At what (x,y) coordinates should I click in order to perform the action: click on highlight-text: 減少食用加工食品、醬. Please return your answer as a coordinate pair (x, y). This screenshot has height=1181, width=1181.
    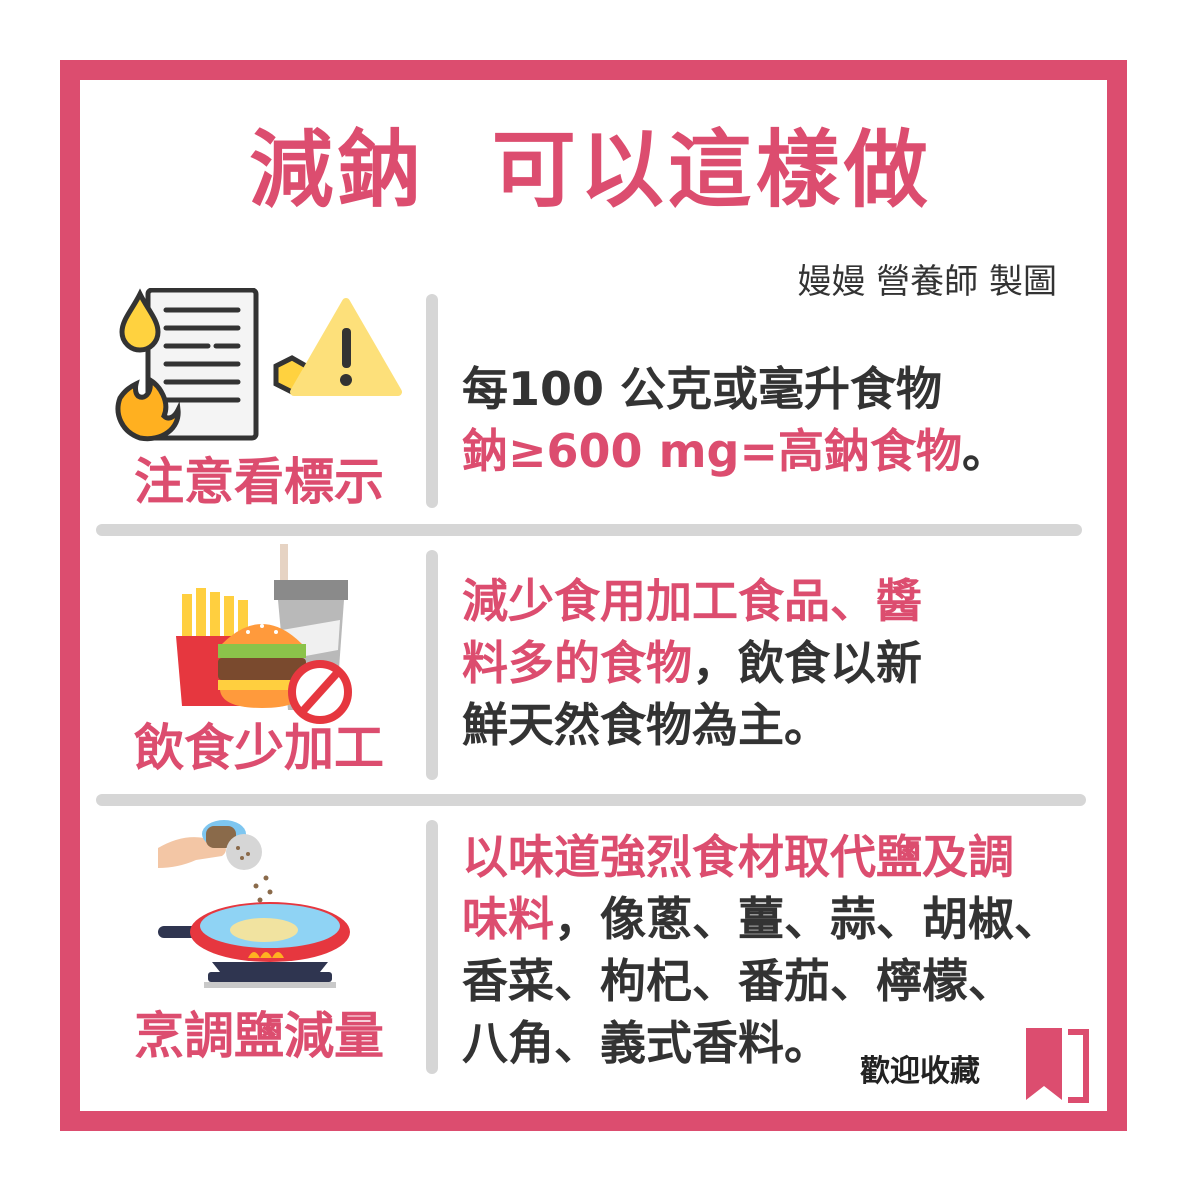
    Looking at the image, I should click on (692, 601).